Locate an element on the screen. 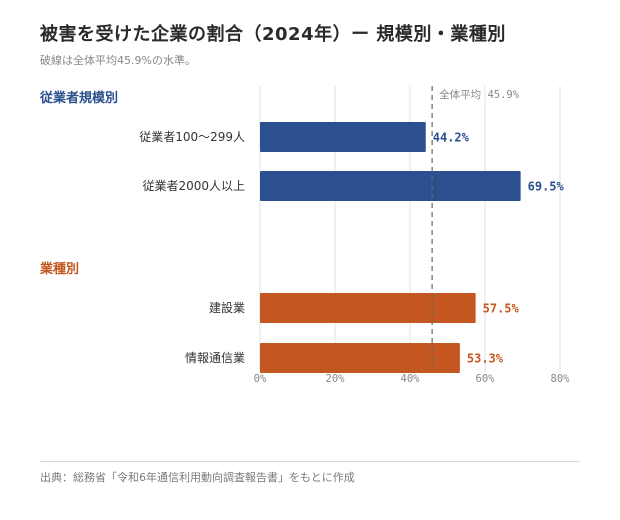  x-tick-label: 80% is located at coordinates (561, 379).